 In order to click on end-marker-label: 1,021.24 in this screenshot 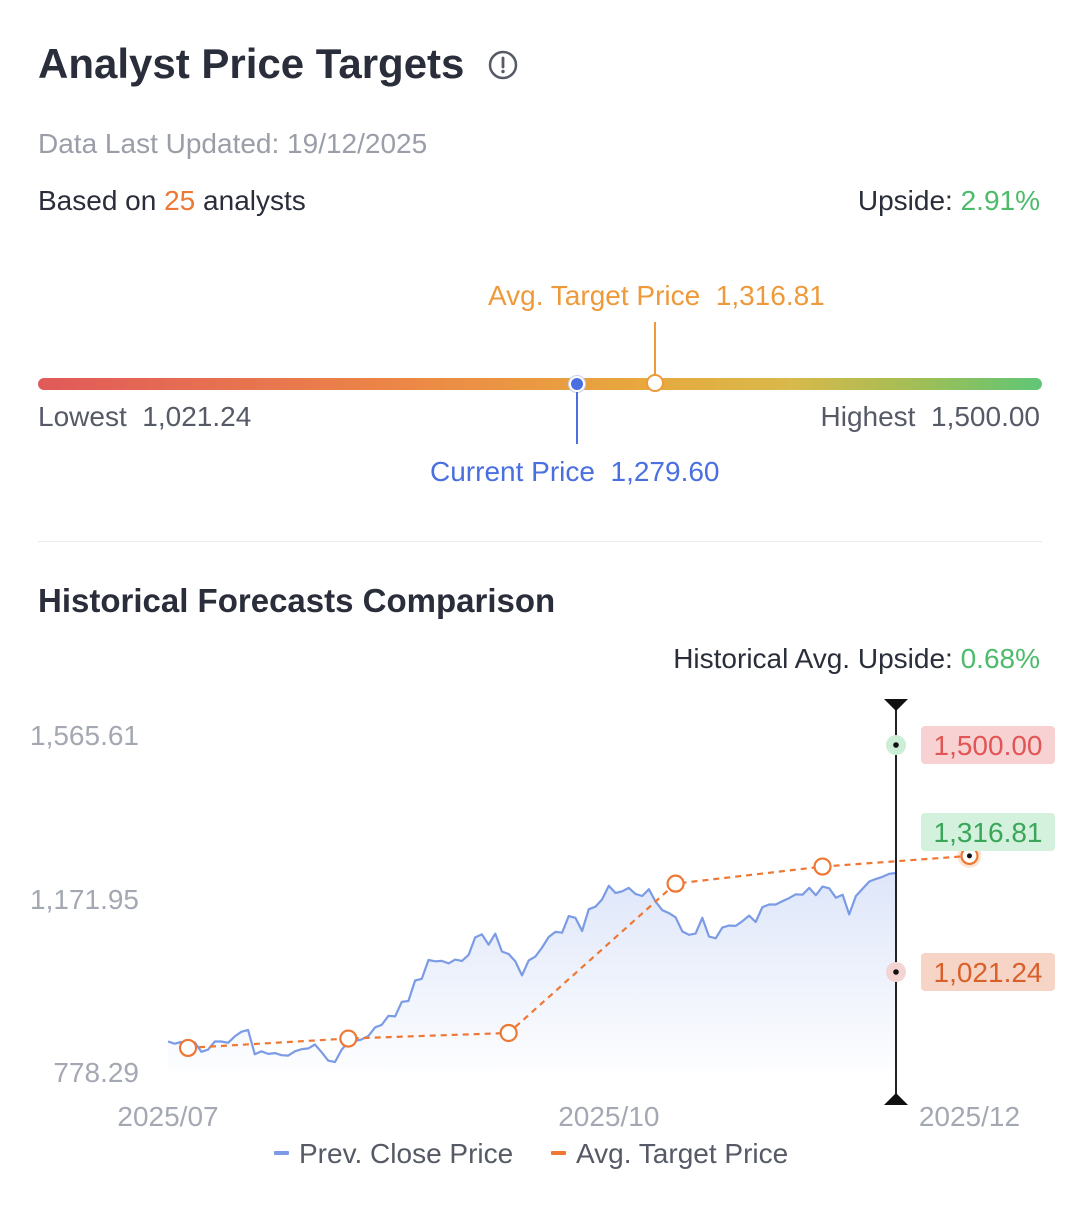, I will do `click(988, 972)`.